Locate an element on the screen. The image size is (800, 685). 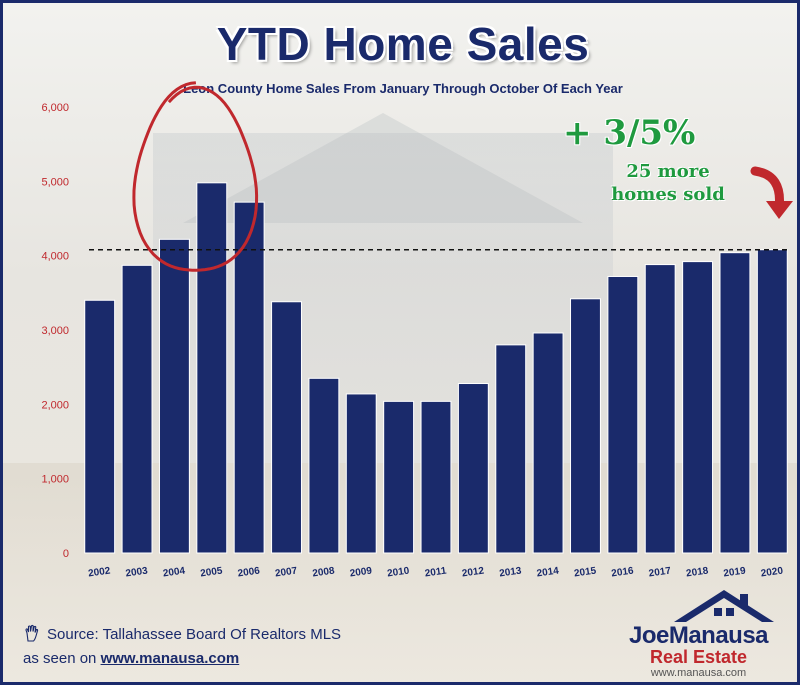
bar-2011 is located at coordinates (436, 477).